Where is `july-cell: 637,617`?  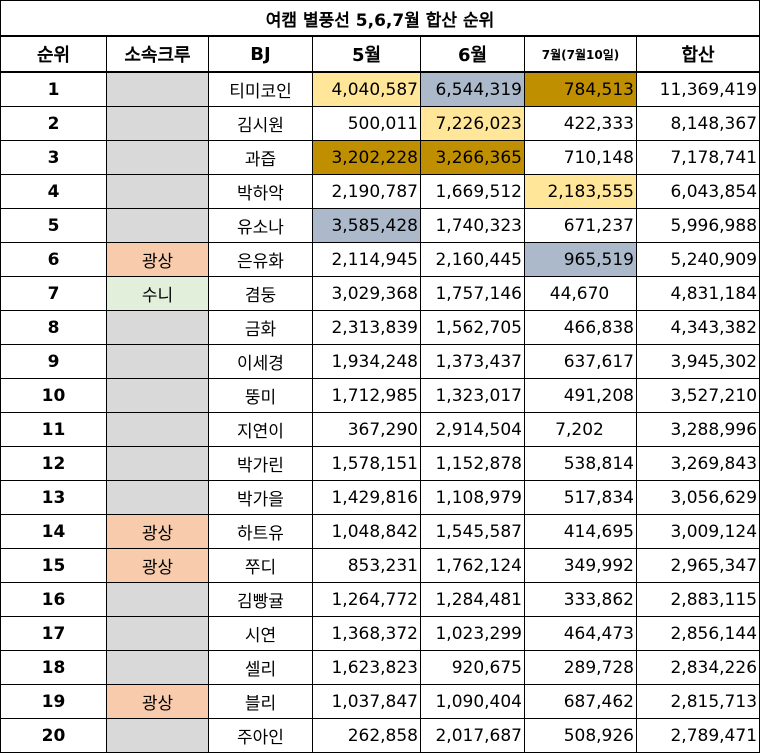 july-cell: 637,617 is located at coordinates (580, 361).